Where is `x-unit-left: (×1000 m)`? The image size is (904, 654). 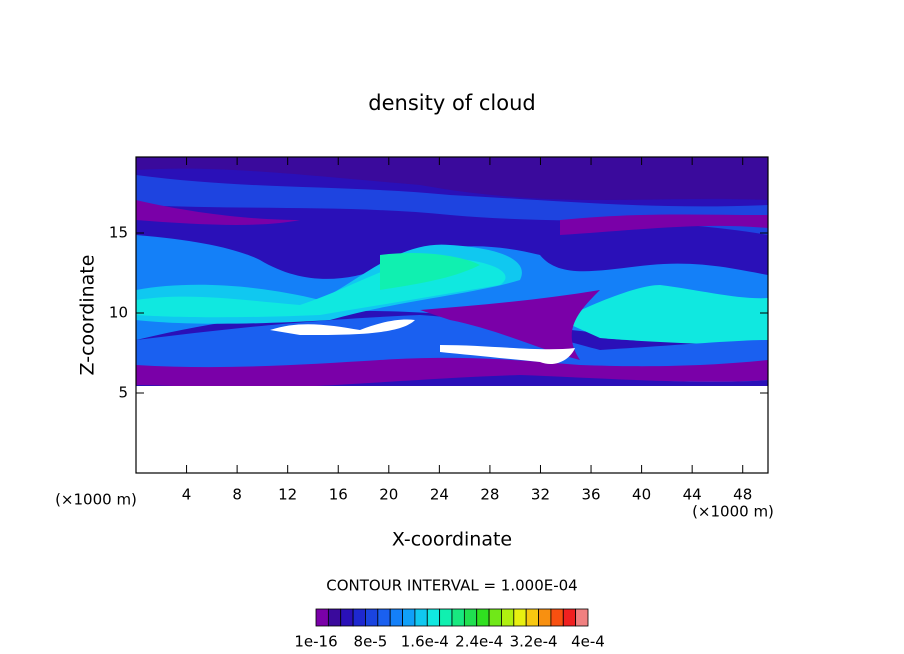 x-unit-left: (×1000 m) is located at coordinates (96, 500).